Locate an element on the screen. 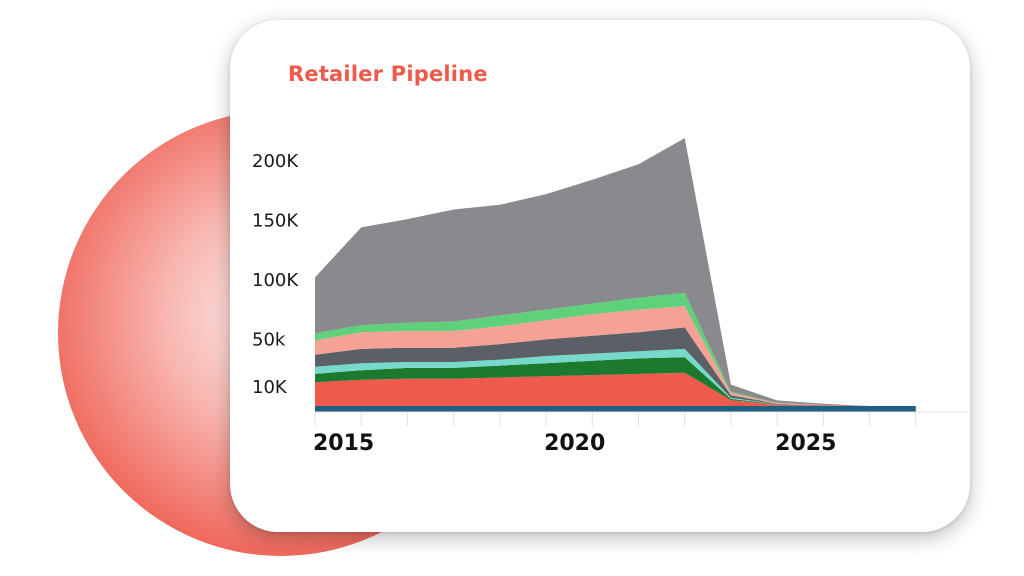  y-axis-labels: 10K 50k 100K 150K 200K is located at coordinates (275, 274).